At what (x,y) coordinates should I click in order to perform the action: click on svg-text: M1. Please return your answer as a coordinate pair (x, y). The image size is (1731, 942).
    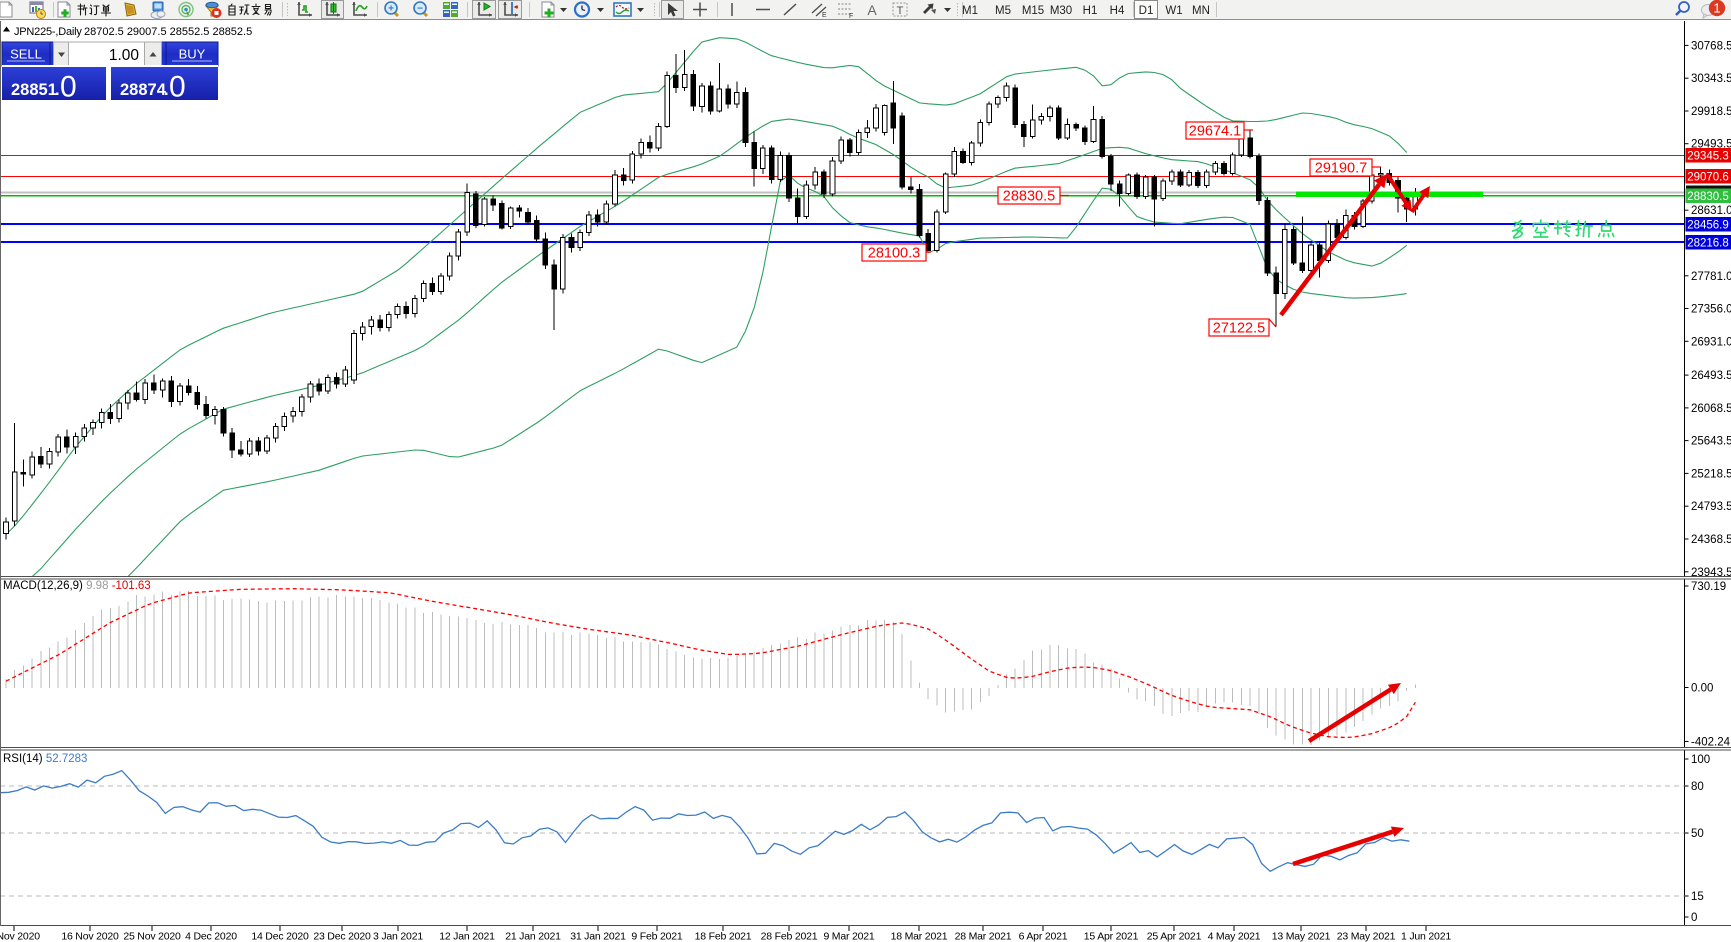
    Looking at the image, I should click on (970, 11).